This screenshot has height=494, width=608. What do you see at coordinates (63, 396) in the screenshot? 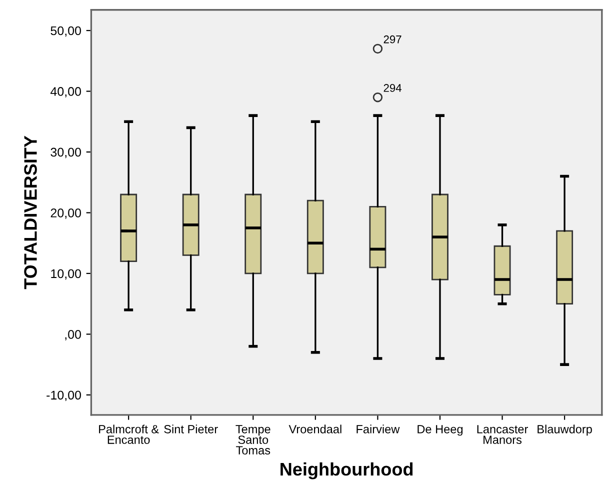
I see `y-tick-label: -10,00` at bounding box center [63, 396].